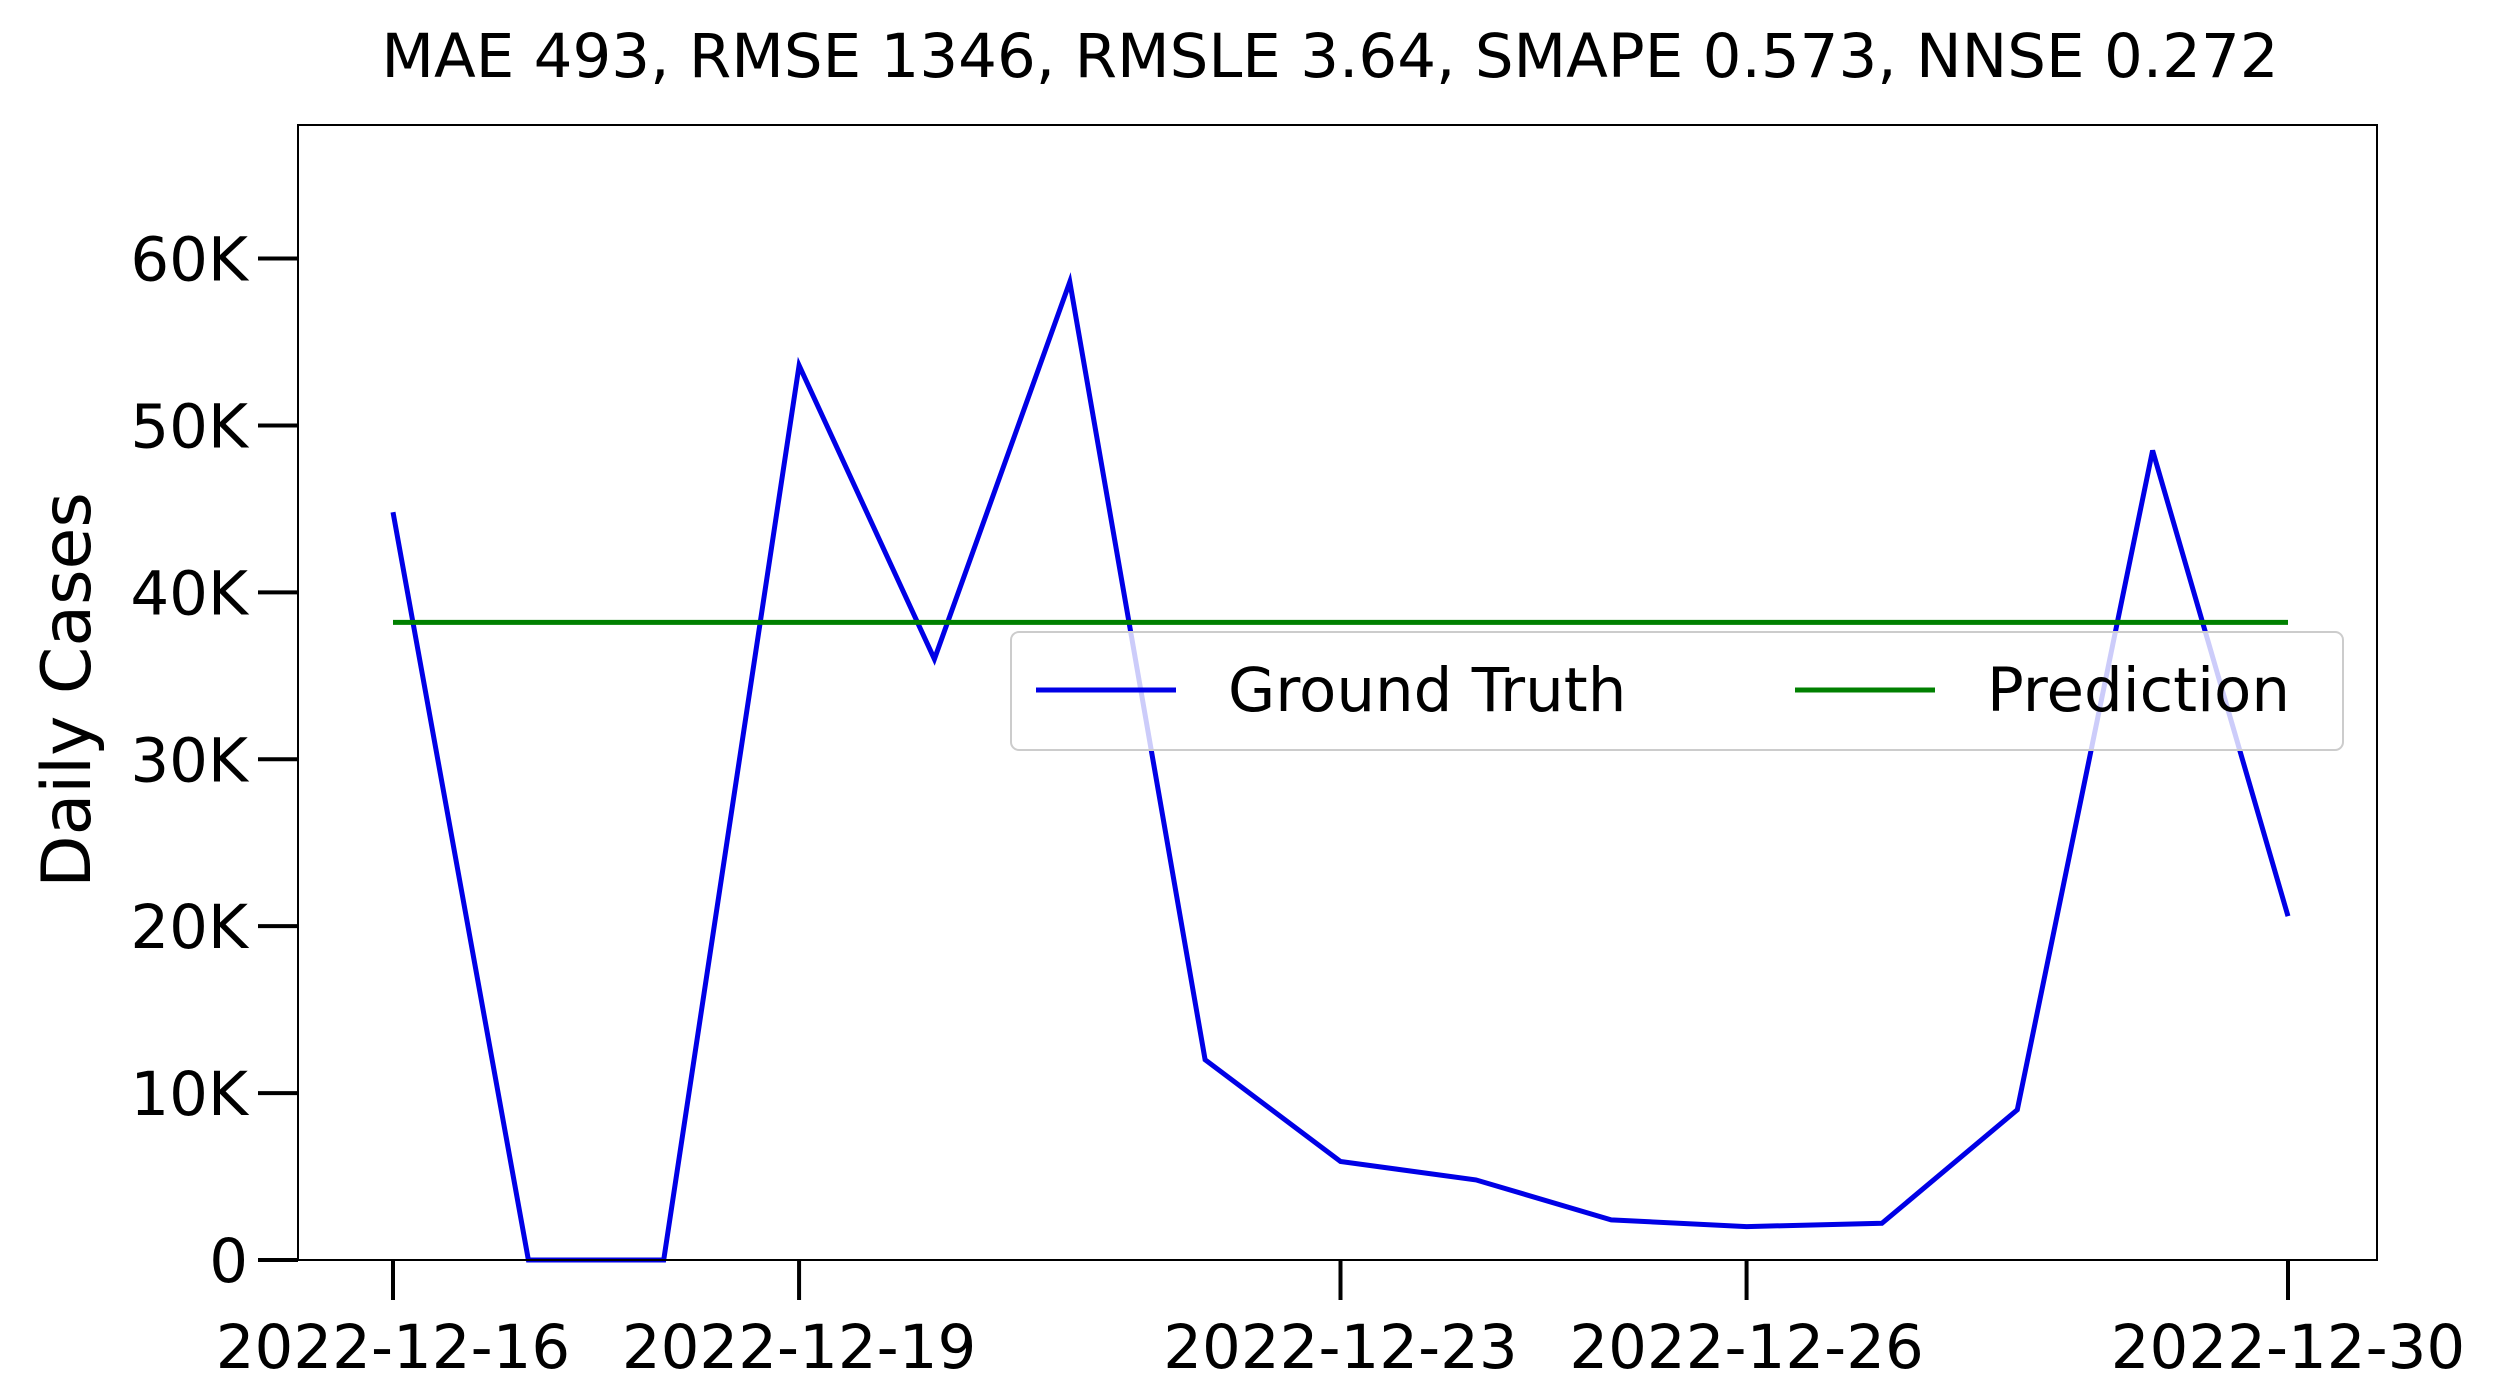  I want to click on legend-box, so click(1677, 691).